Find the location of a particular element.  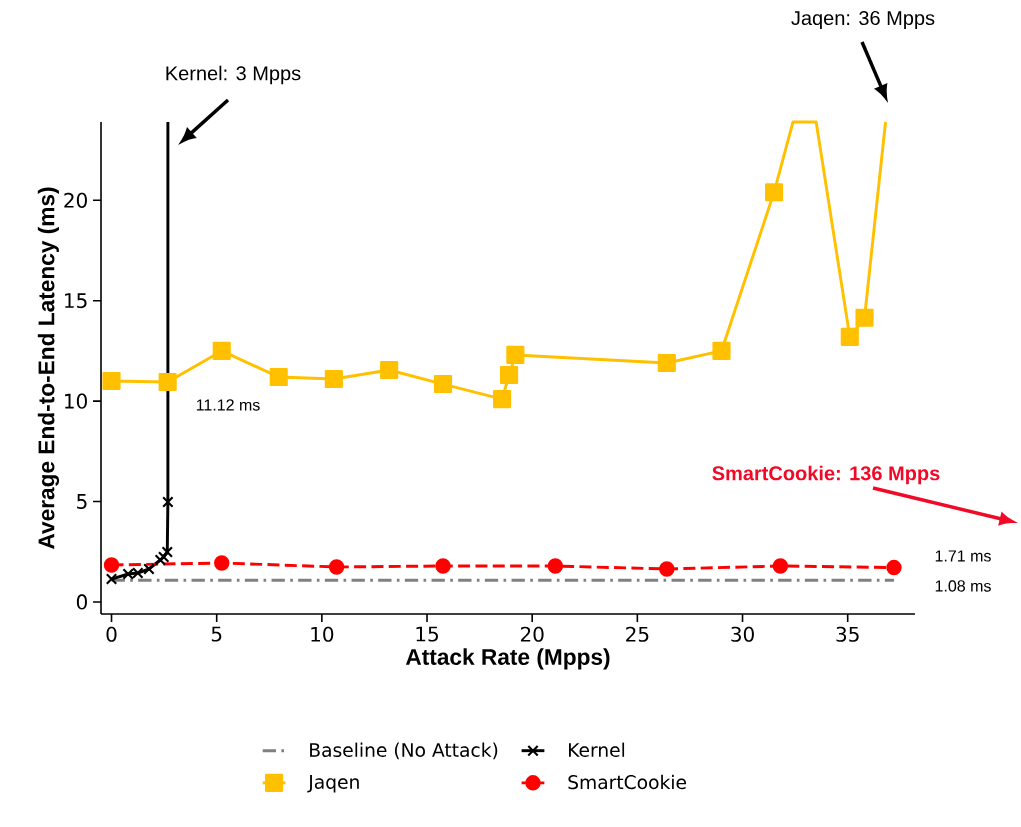

x-tick-label: 10 is located at coordinates (322, 634).